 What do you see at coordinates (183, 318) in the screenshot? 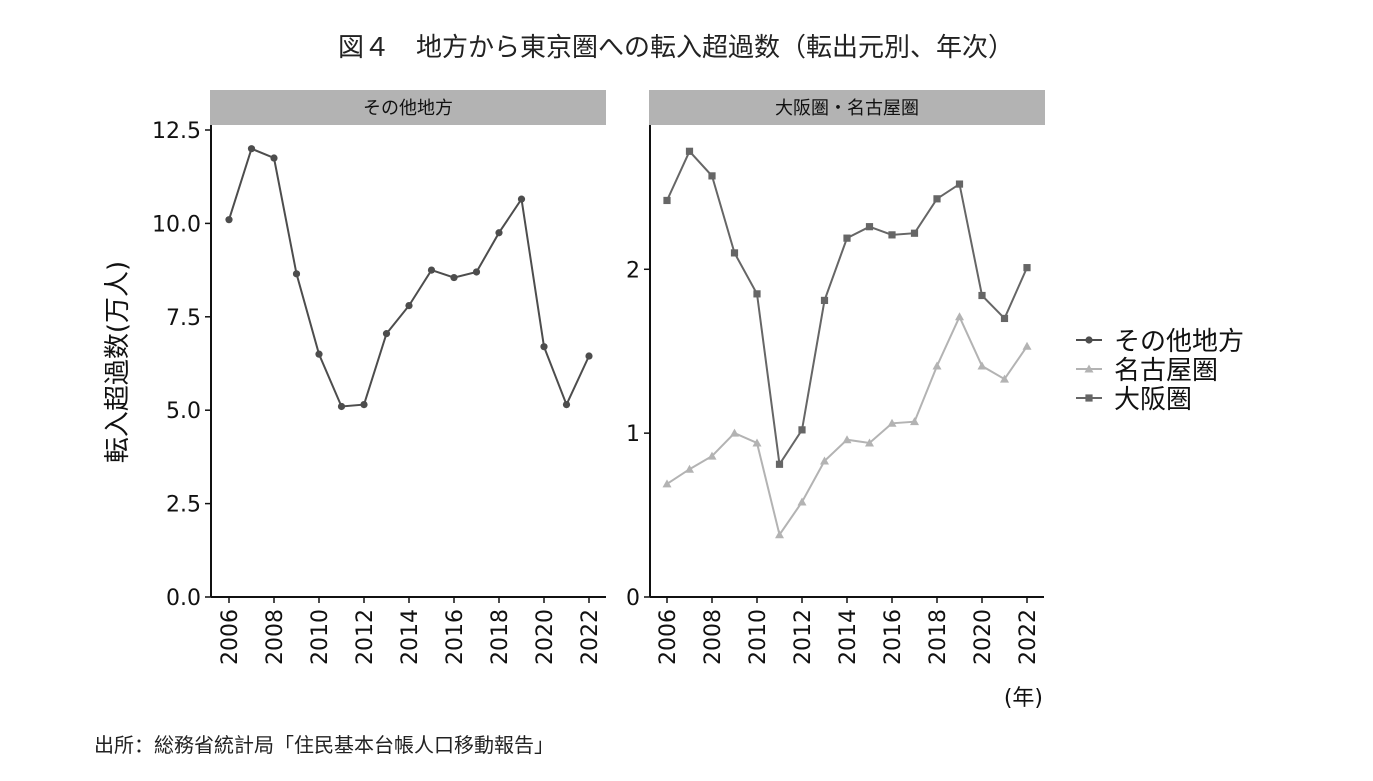
I see `y-tick-label: 7.5` at bounding box center [183, 318].